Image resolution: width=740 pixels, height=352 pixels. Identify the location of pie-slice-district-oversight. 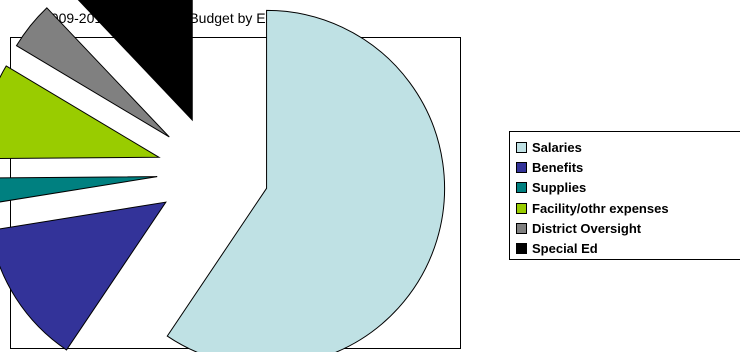
(92, 72).